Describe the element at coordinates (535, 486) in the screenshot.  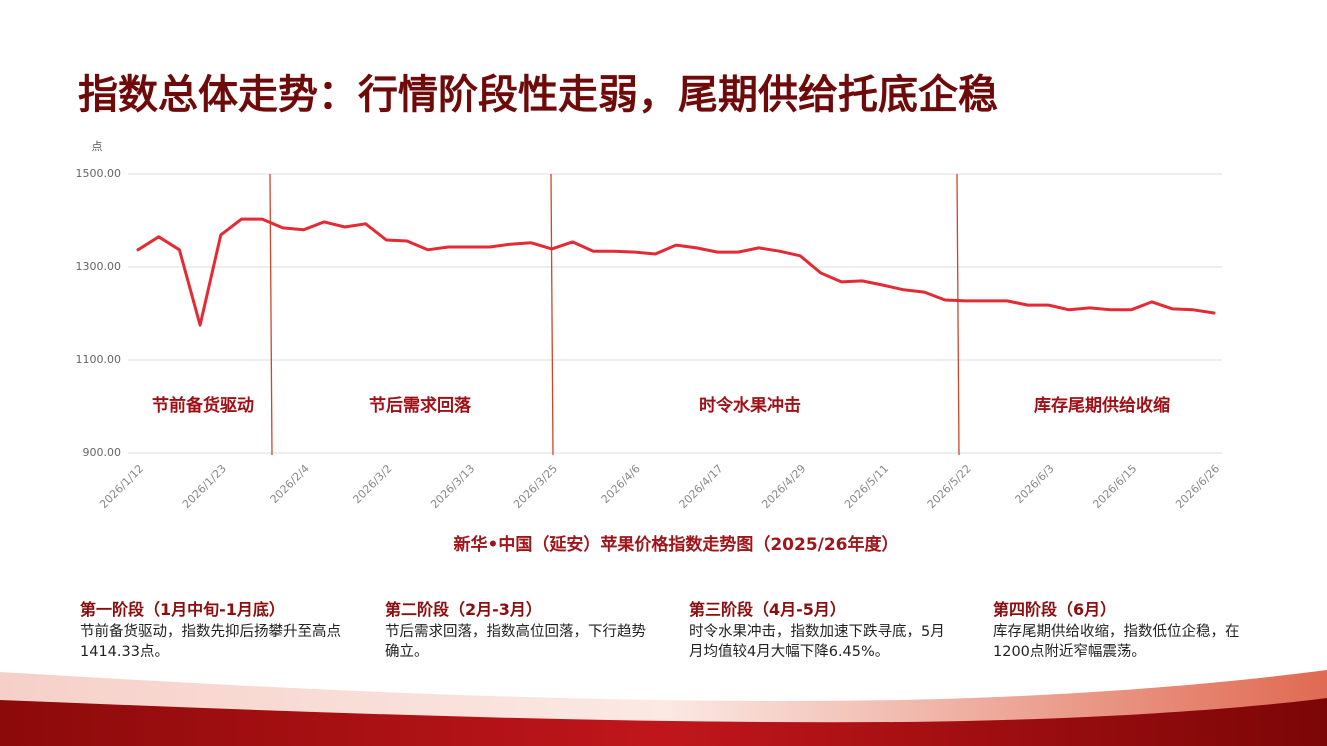
I see `x-tick-label: 2026/3/25` at that location.